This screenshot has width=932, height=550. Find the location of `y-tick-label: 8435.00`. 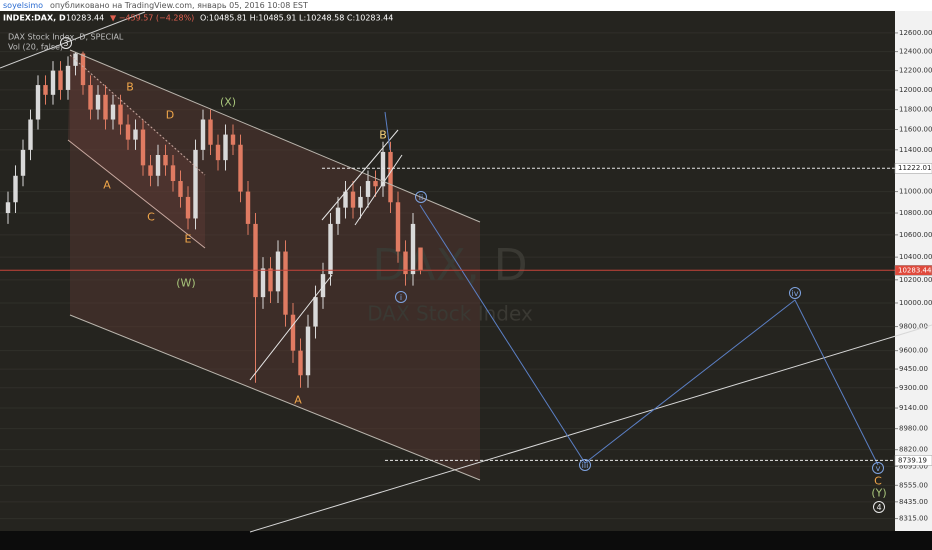

y-tick-label: 8435.00 is located at coordinates (913, 502).